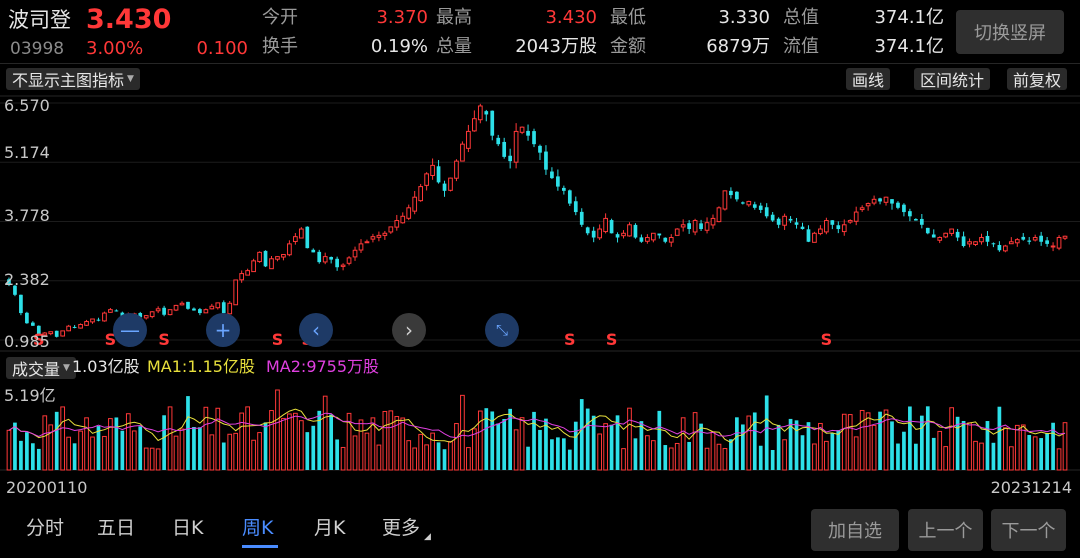 The image size is (1080, 558). What do you see at coordinates (27, 105) in the screenshot?
I see `y-axis-label: 6.570` at bounding box center [27, 105].